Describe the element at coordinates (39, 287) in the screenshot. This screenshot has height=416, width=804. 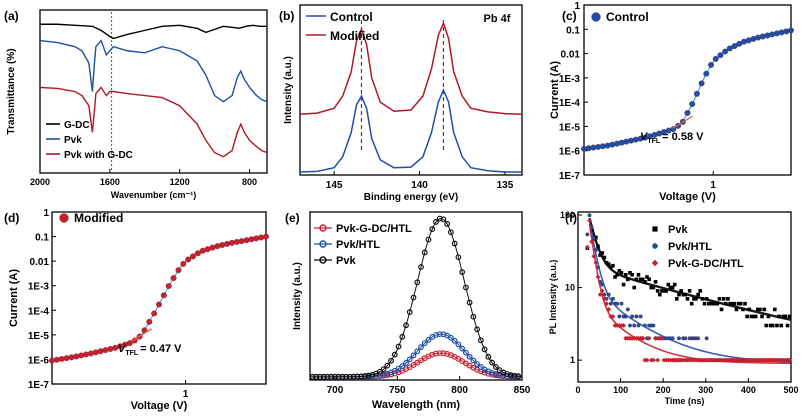
I see `y-tick-label: 1E-3` at that location.